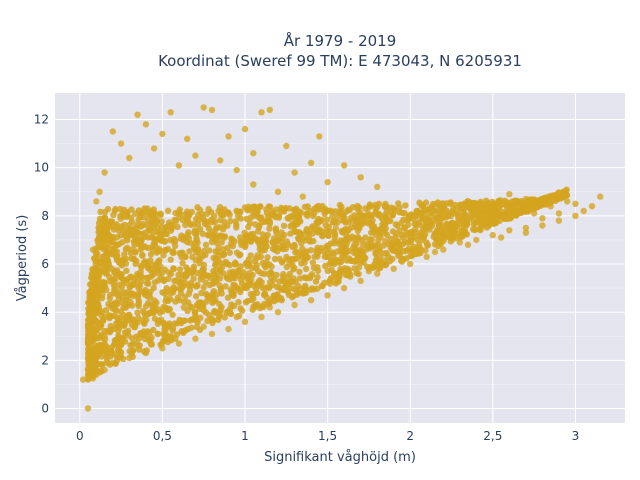 The width and height of the screenshot is (640, 480). I want to click on x-axis-ticks: 0 0,5 1 1,5 2 2,5 3, so click(327, 436).